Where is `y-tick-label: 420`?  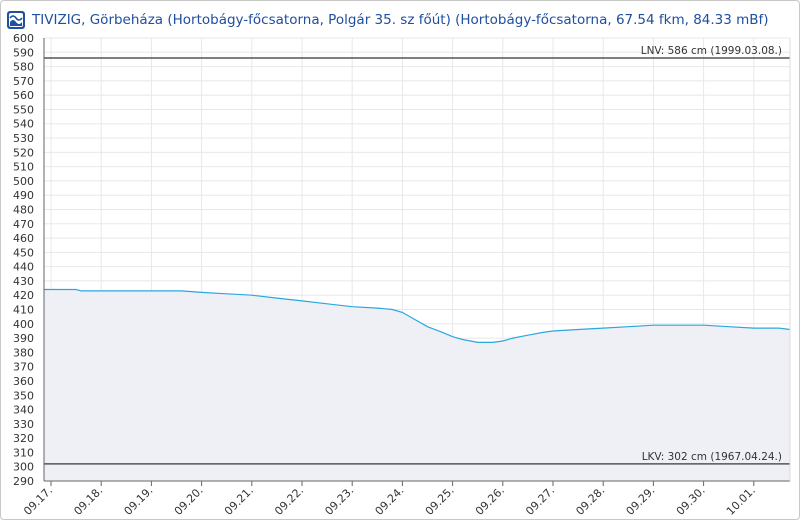 y-tick-label: 420 is located at coordinates (23, 295).